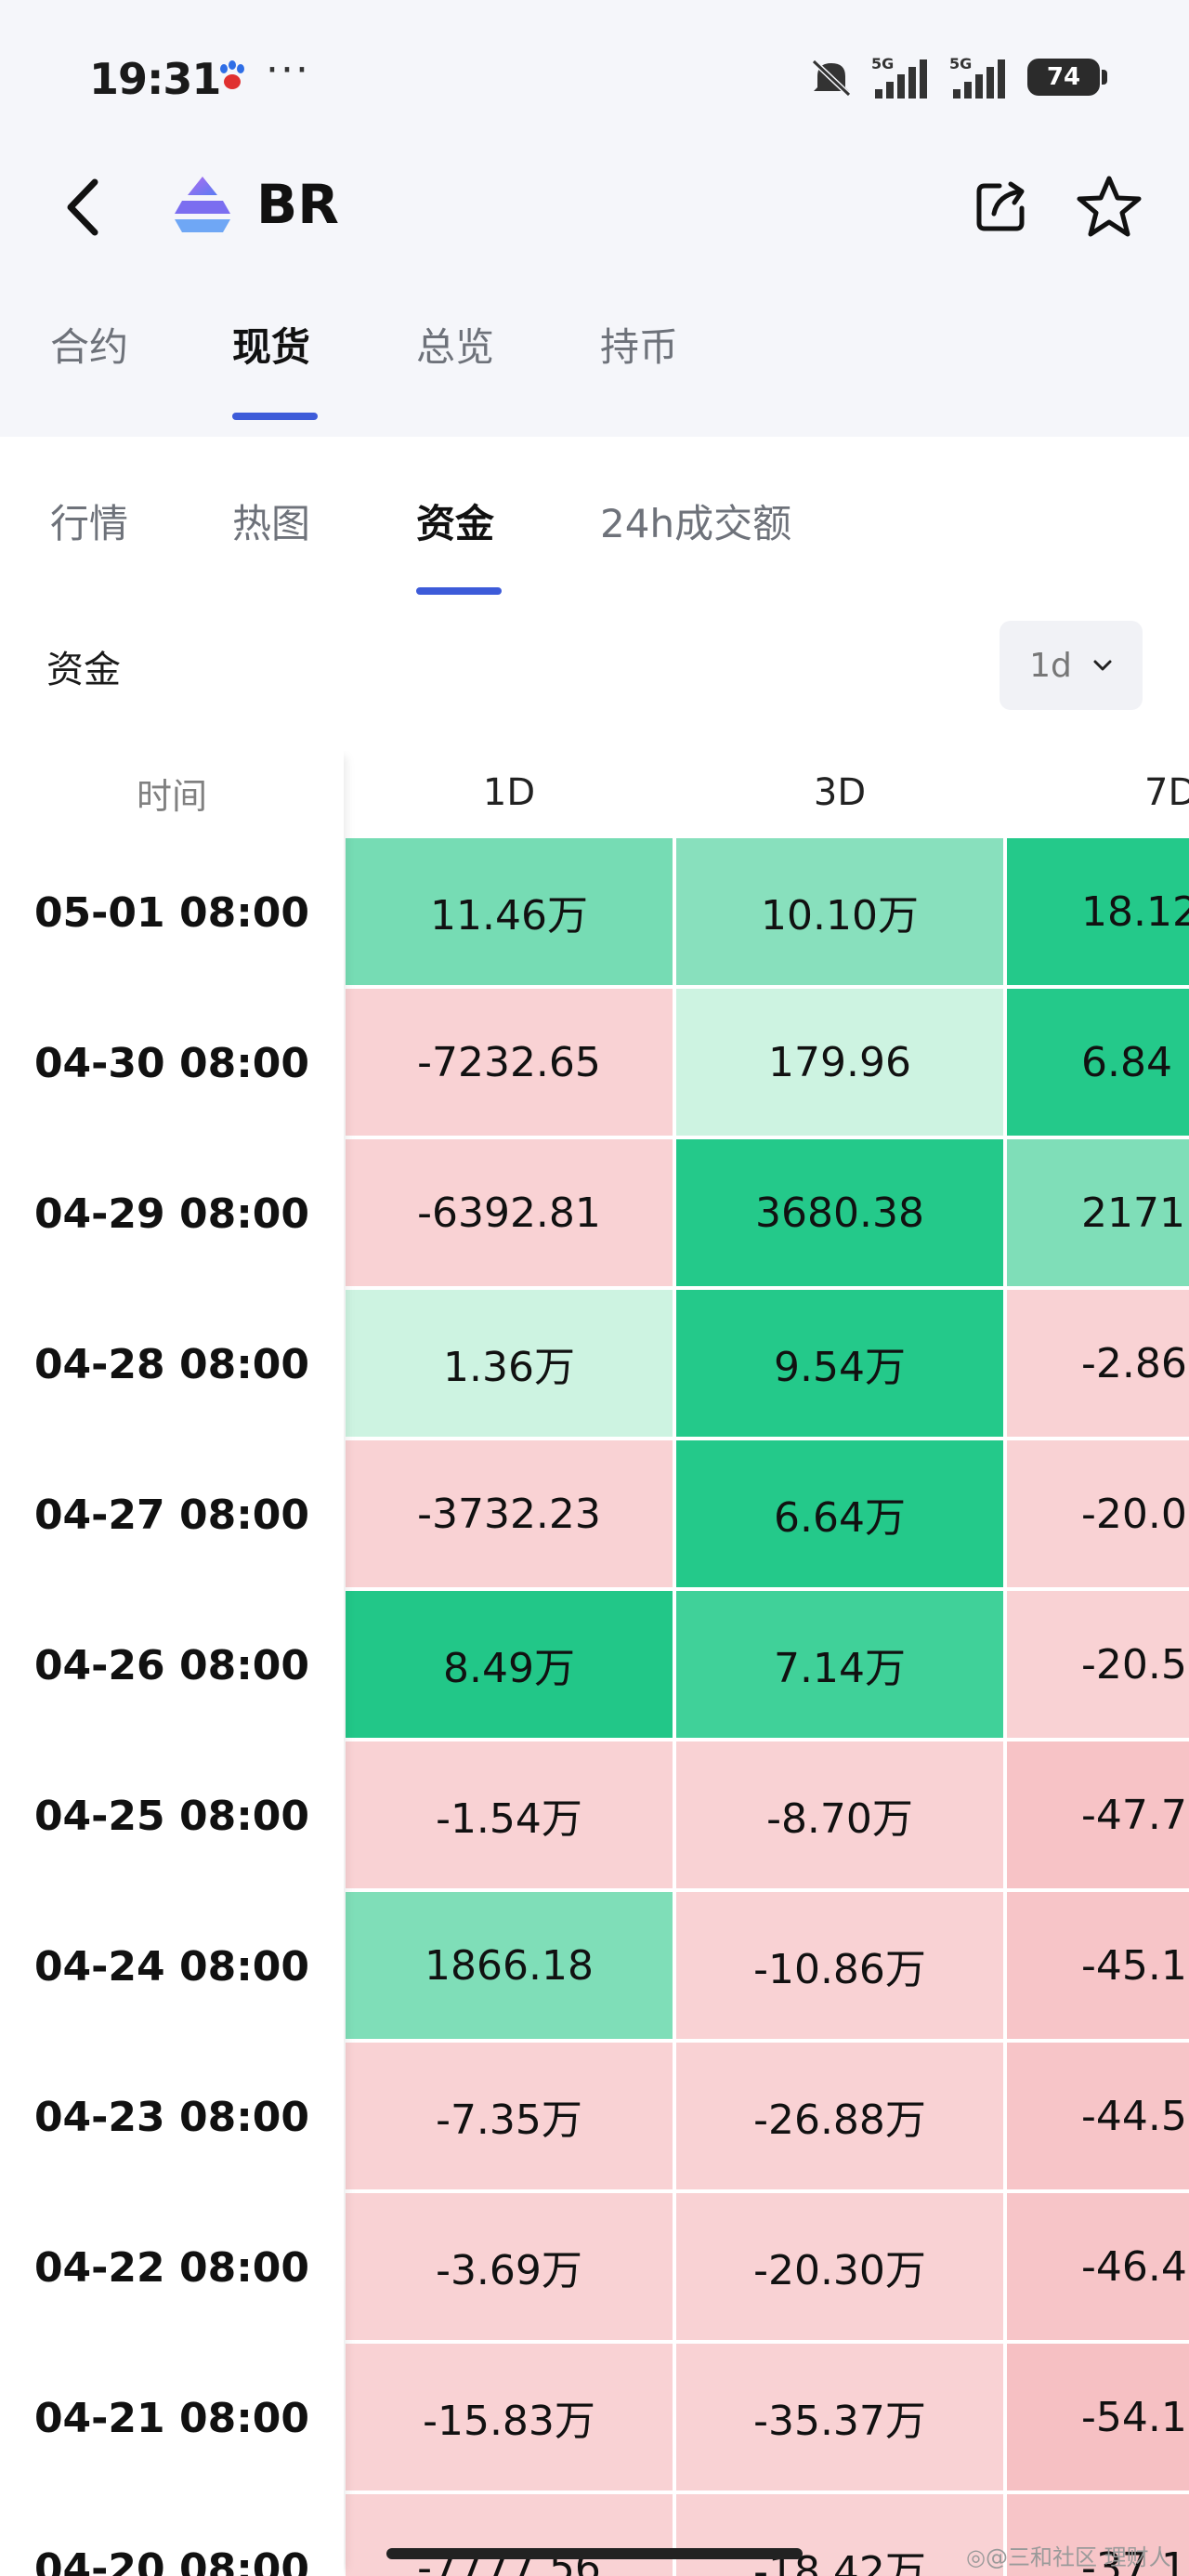  I want to click on tab-holdings: 持币, so click(639, 347).